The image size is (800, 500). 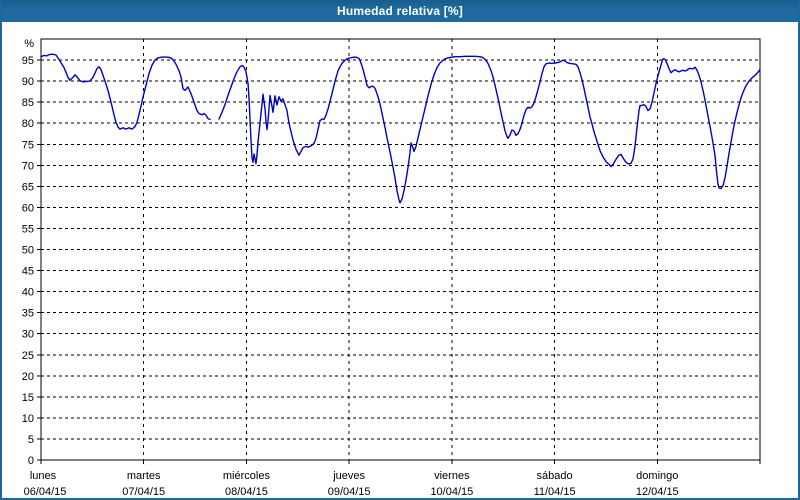 What do you see at coordinates (28, 398) in the screenshot?
I see `svg-text: 15` at bounding box center [28, 398].